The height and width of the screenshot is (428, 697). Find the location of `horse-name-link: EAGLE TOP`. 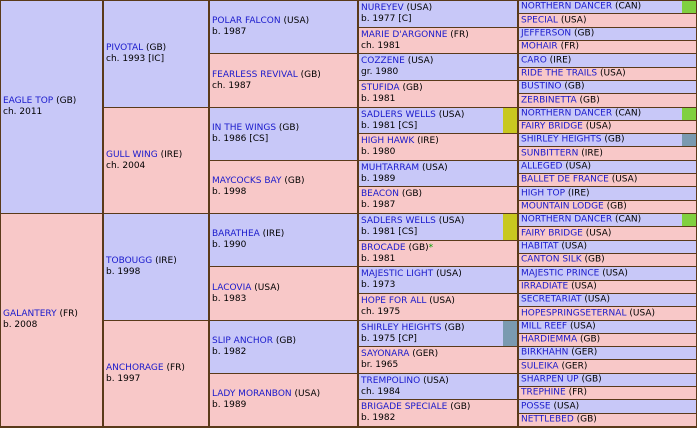

horse-name-link: EAGLE TOP is located at coordinates (28, 101).